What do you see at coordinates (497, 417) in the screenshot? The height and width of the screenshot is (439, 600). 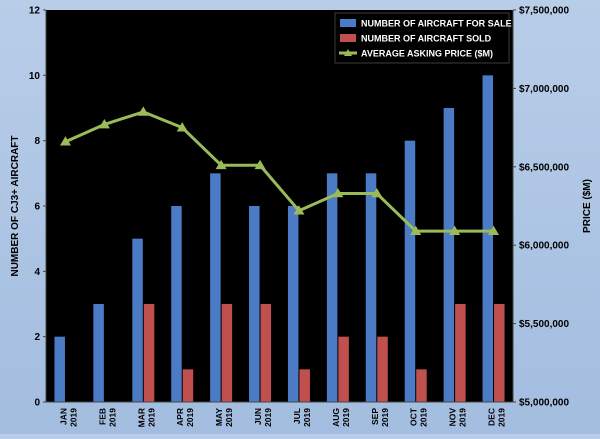 I see `category-label-11: DEC2019` at bounding box center [497, 417].